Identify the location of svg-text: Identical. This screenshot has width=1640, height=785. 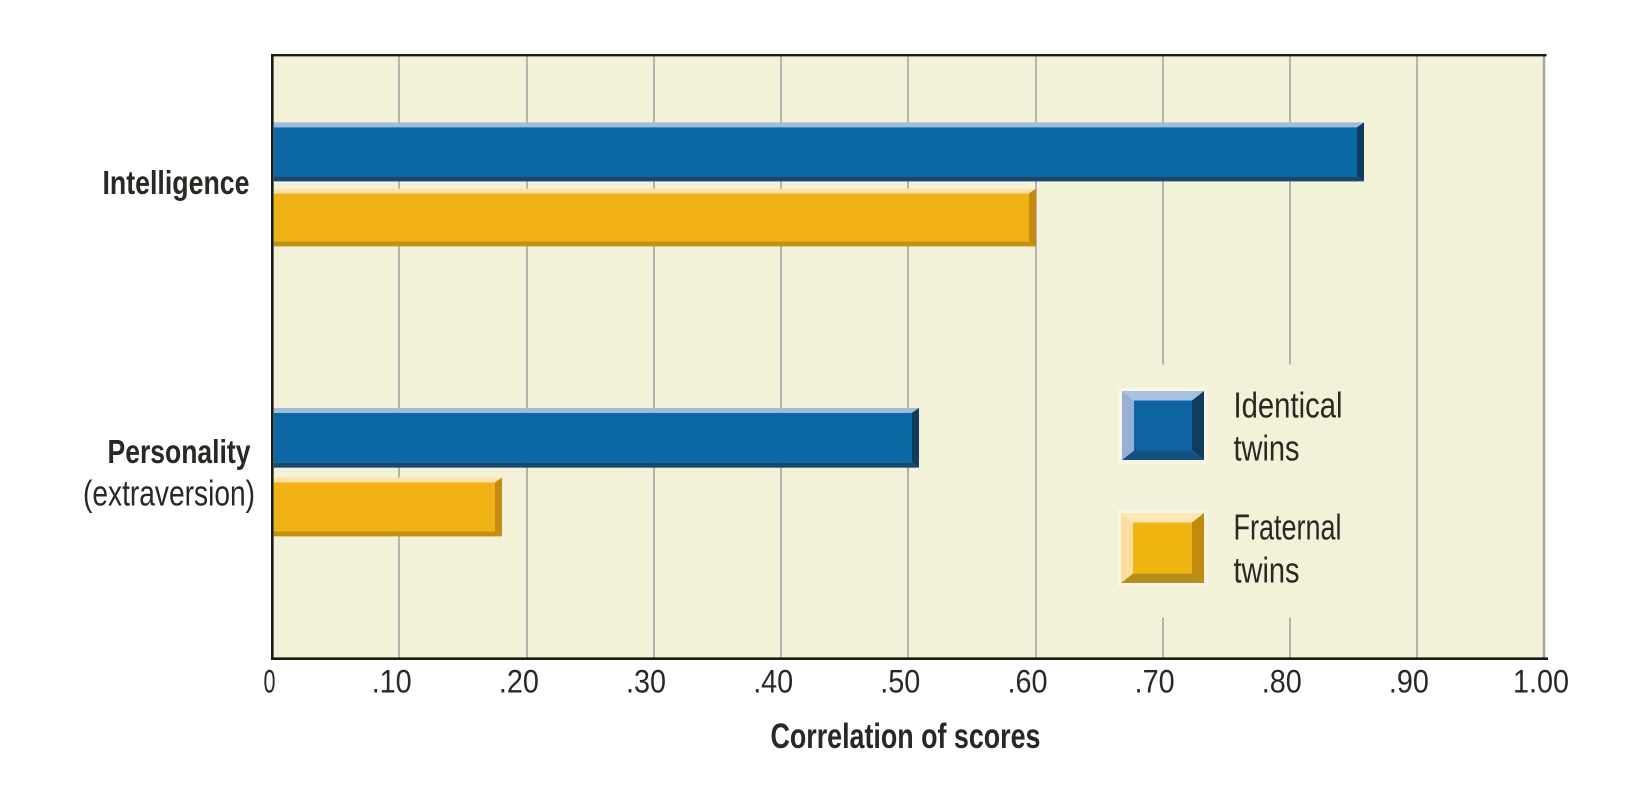
(1288, 405).